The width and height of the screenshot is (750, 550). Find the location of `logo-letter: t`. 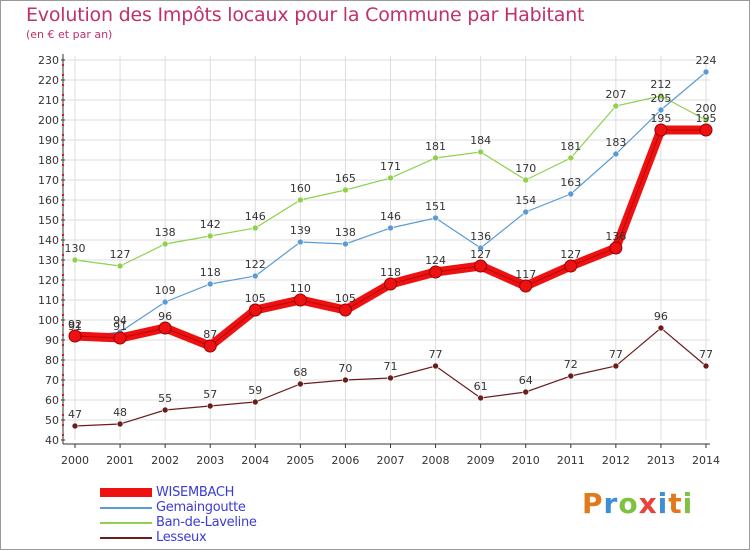

logo-letter: t is located at coordinates (675, 503).